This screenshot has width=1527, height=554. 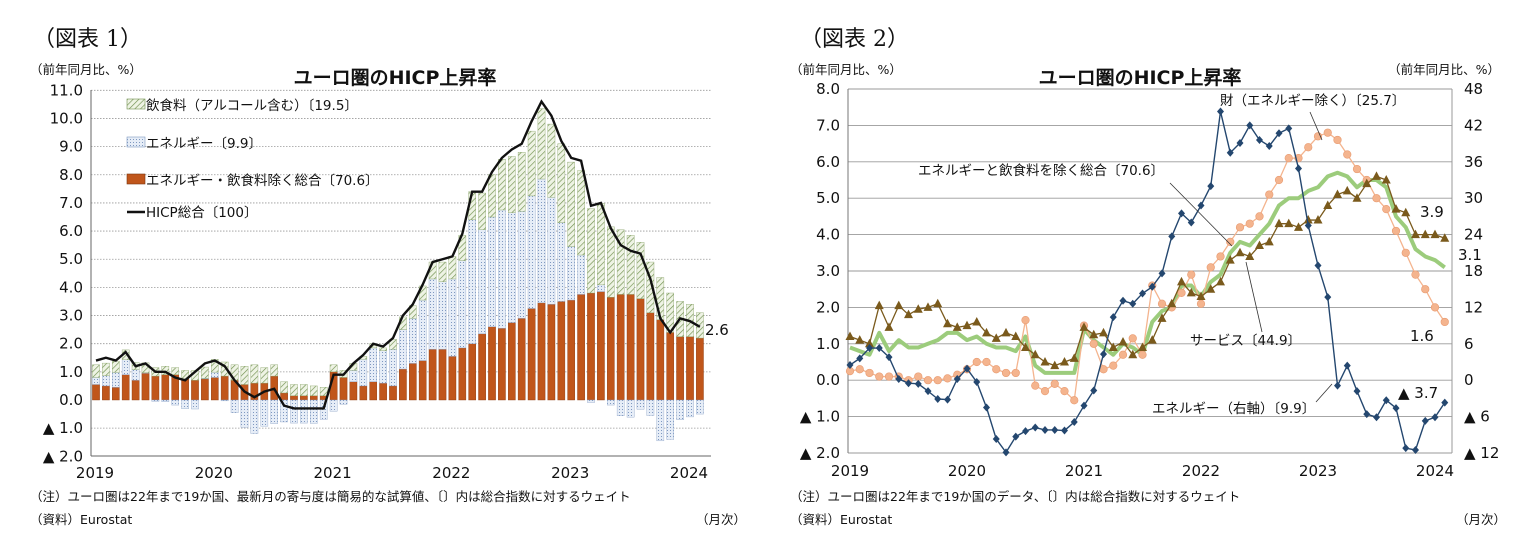 I want to click on x-tick-label: 2021, so click(x=1084, y=471).